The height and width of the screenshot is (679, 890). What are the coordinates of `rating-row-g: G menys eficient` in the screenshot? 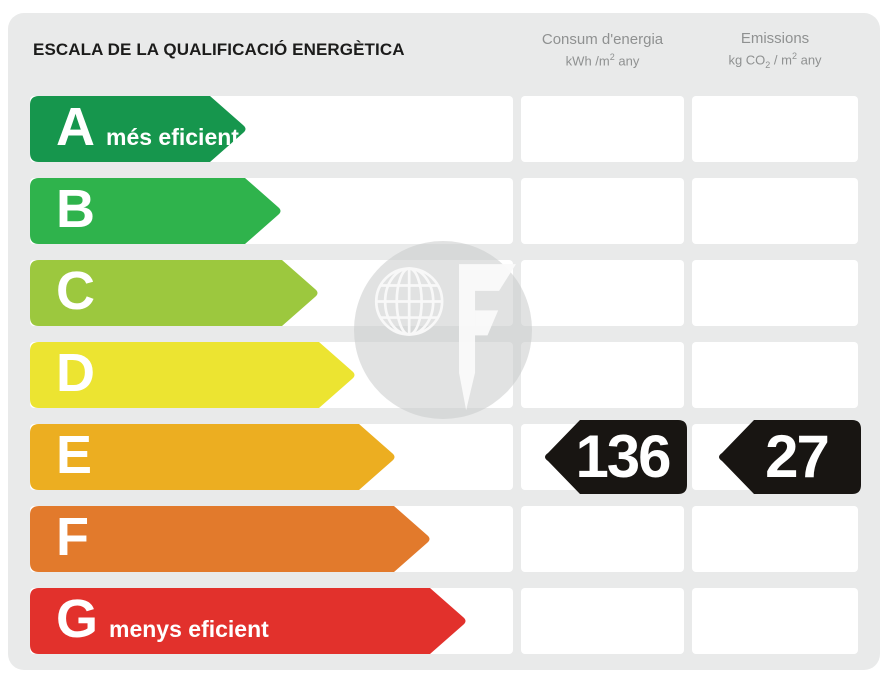 It's located at (444, 621).